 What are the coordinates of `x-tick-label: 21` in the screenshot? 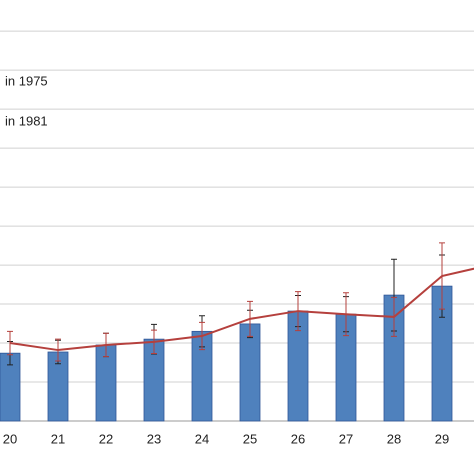 It's located at (58, 438).